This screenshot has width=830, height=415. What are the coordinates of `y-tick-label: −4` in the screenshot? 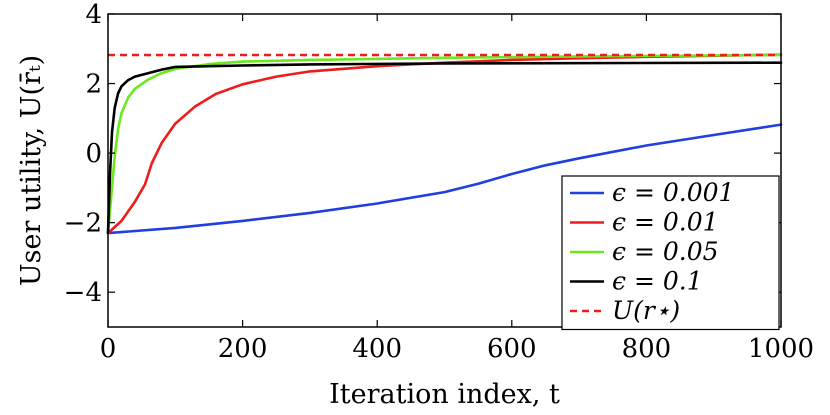 It's located at (83, 293).